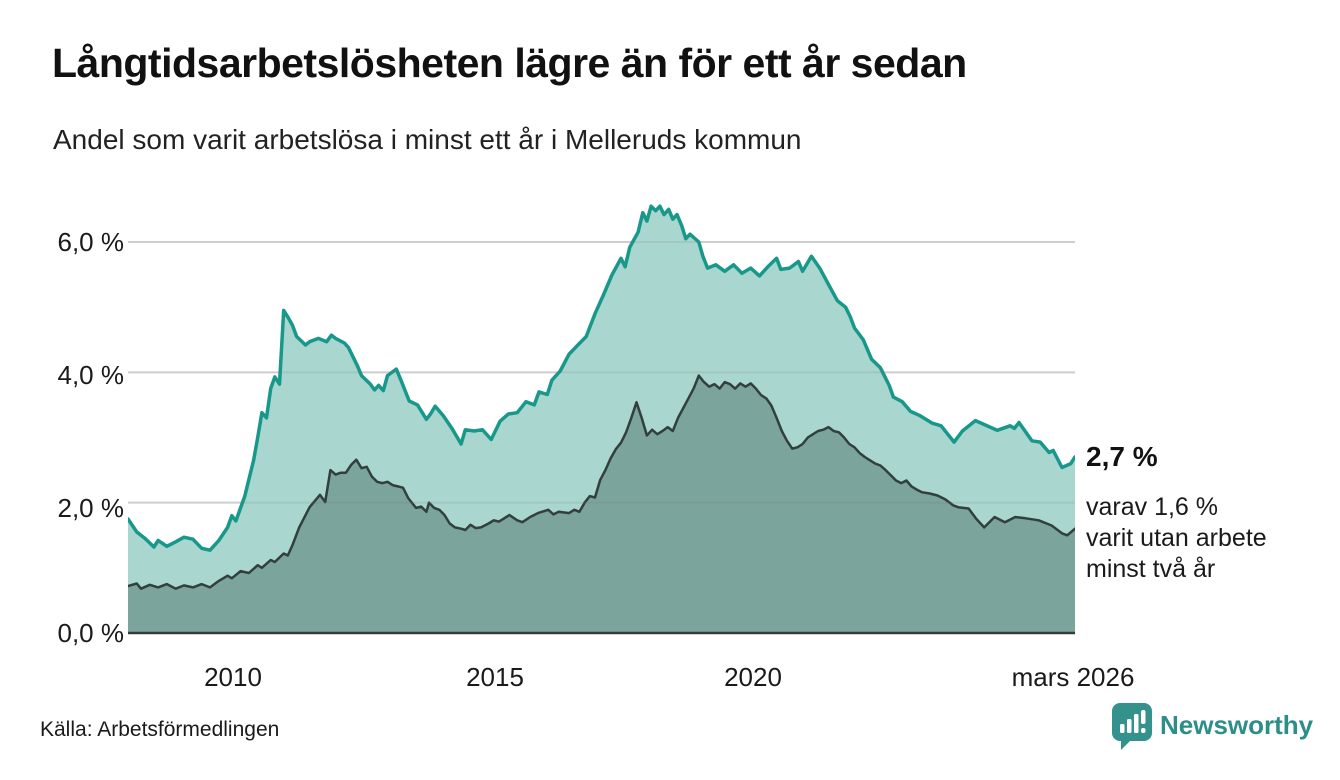 The image size is (1340, 780). Describe the element at coordinates (233, 677) in the screenshot. I see `x-axis-label-2010: 2010` at that location.